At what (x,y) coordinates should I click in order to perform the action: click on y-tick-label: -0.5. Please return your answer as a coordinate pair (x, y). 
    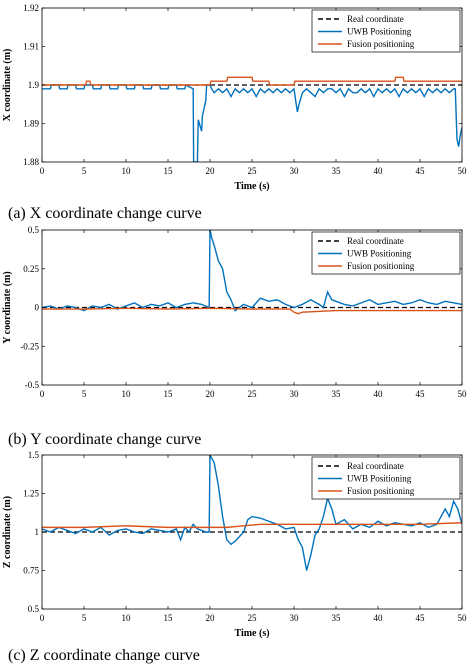
    Looking at the image, I should click on (32, 385).